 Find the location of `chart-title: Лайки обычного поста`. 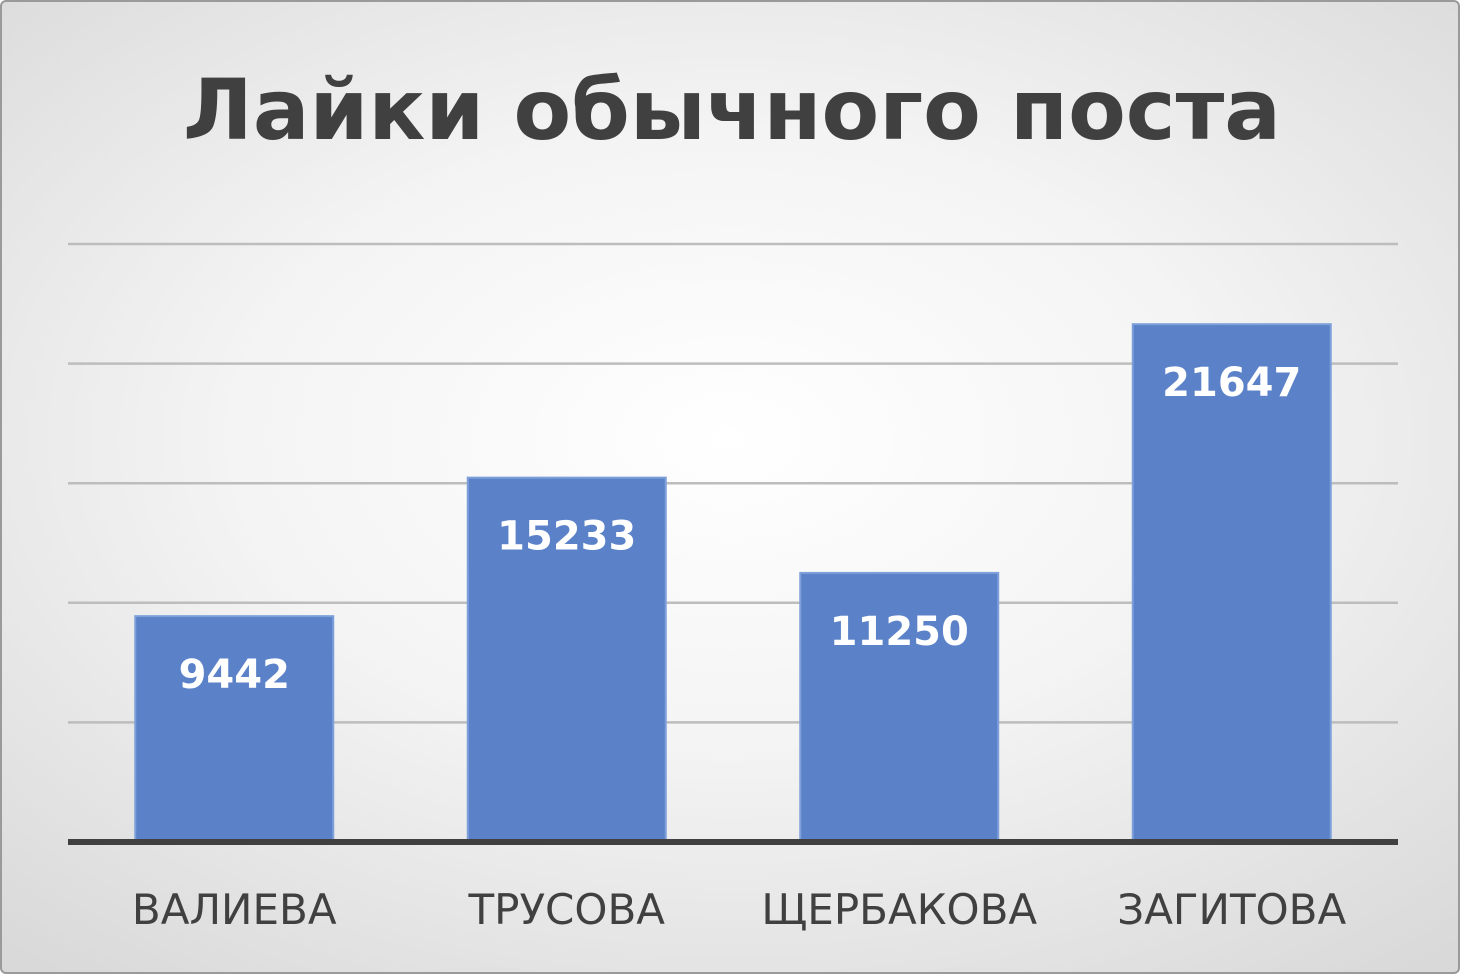

chart-title: Лайки обычного поста is located at coordinates (732, 110).